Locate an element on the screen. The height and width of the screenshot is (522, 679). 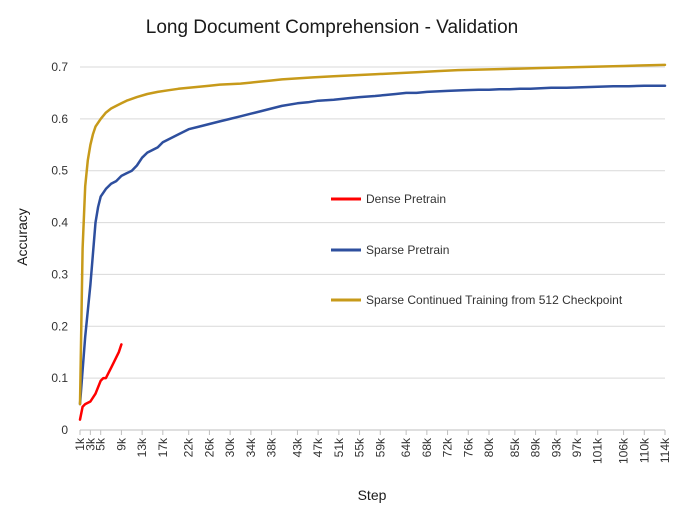
x-tick-label: 59k is located at coordinates (380, 447).